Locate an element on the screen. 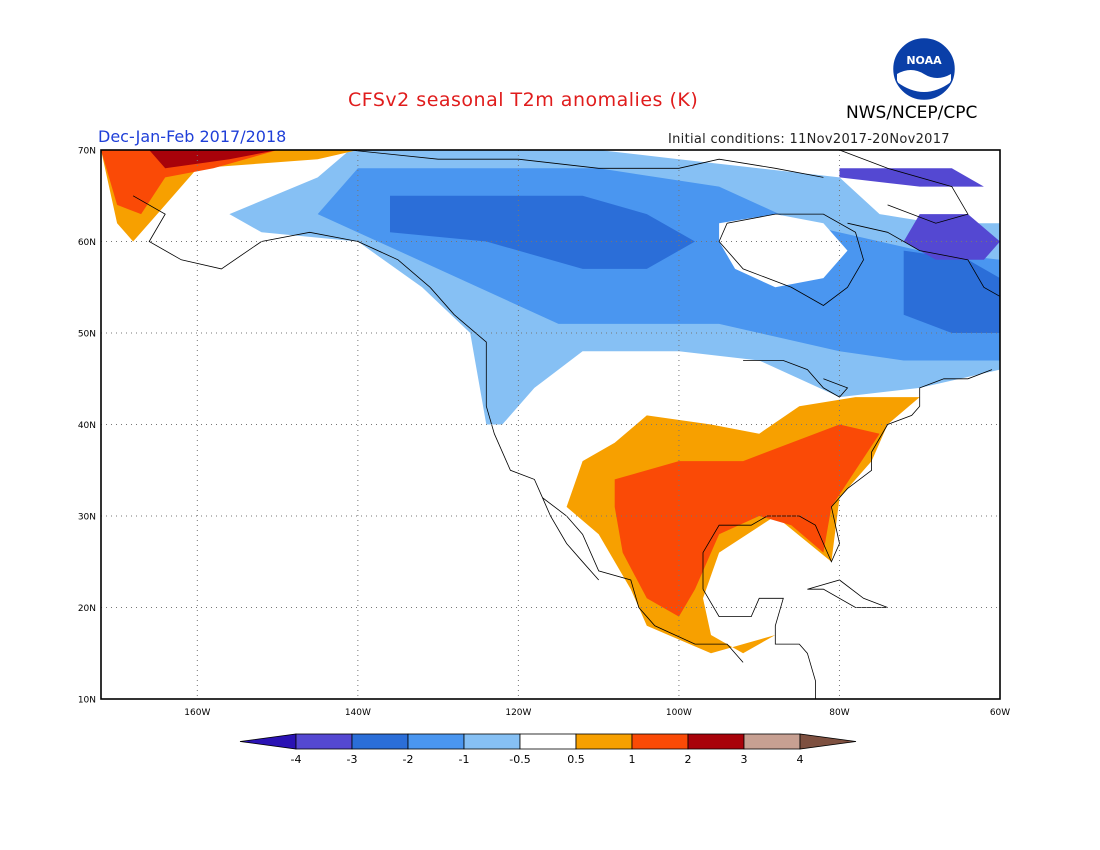  longitude-tick-label: 160W is located at coordinates (197, 713).